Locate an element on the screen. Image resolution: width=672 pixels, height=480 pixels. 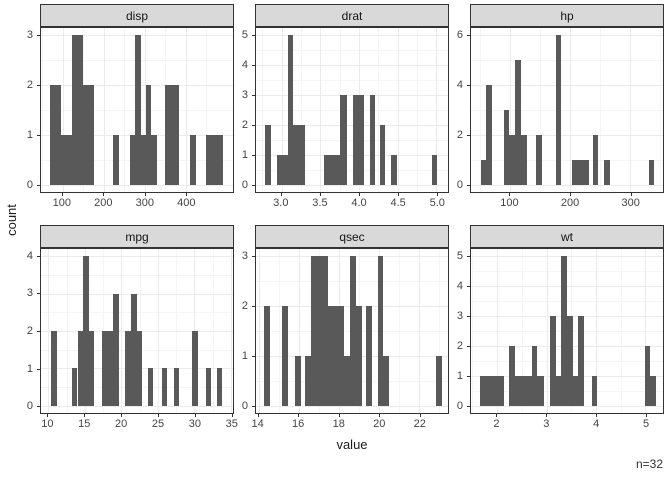
y-tick-label: 6 is located at coordinates (459, 34).